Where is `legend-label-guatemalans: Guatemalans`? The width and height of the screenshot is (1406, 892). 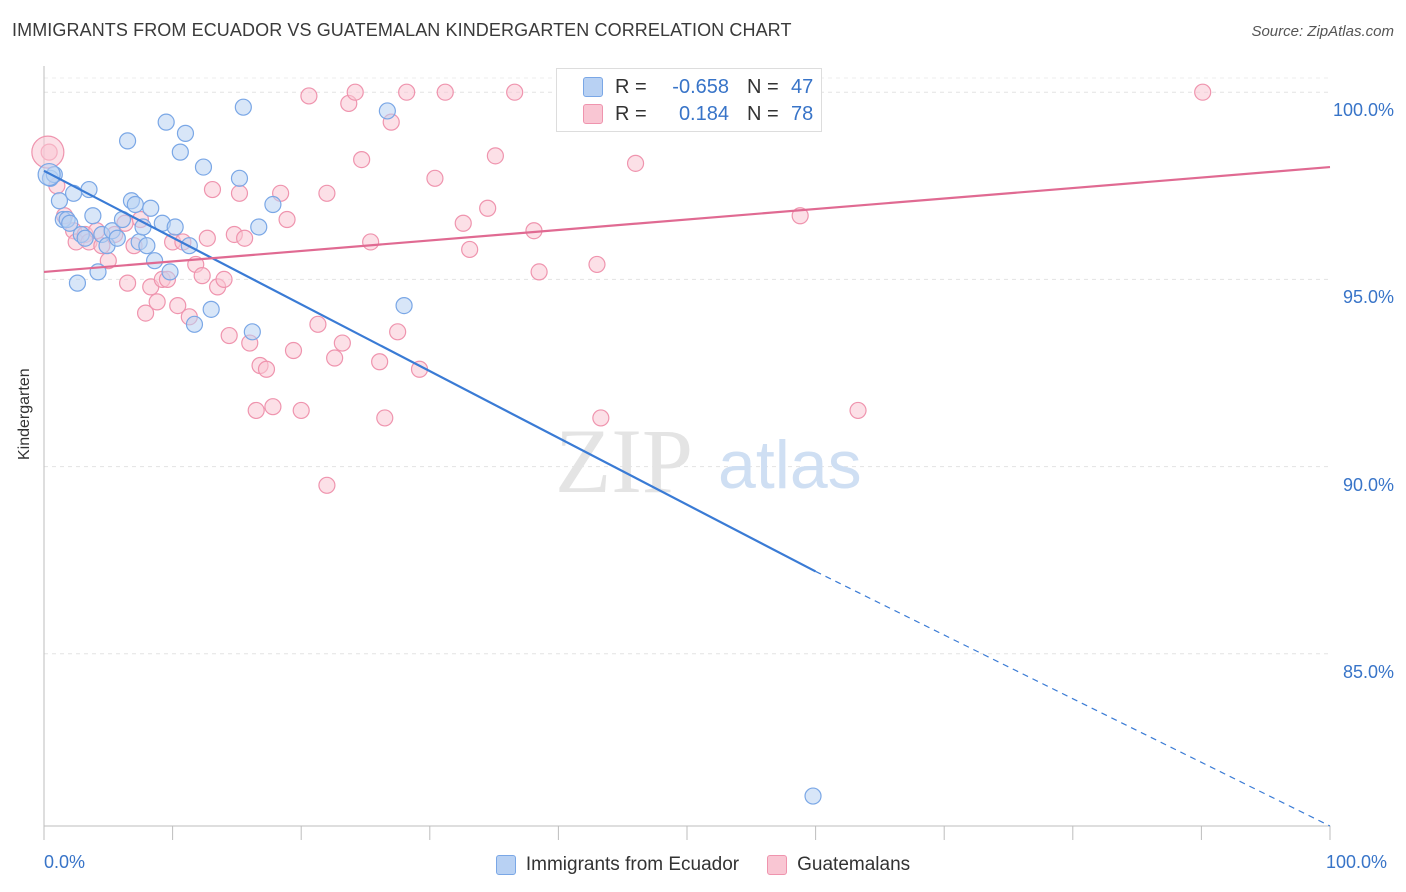
legend-label-guatemalans: Guatemalans is located at coordinates (854, 864).